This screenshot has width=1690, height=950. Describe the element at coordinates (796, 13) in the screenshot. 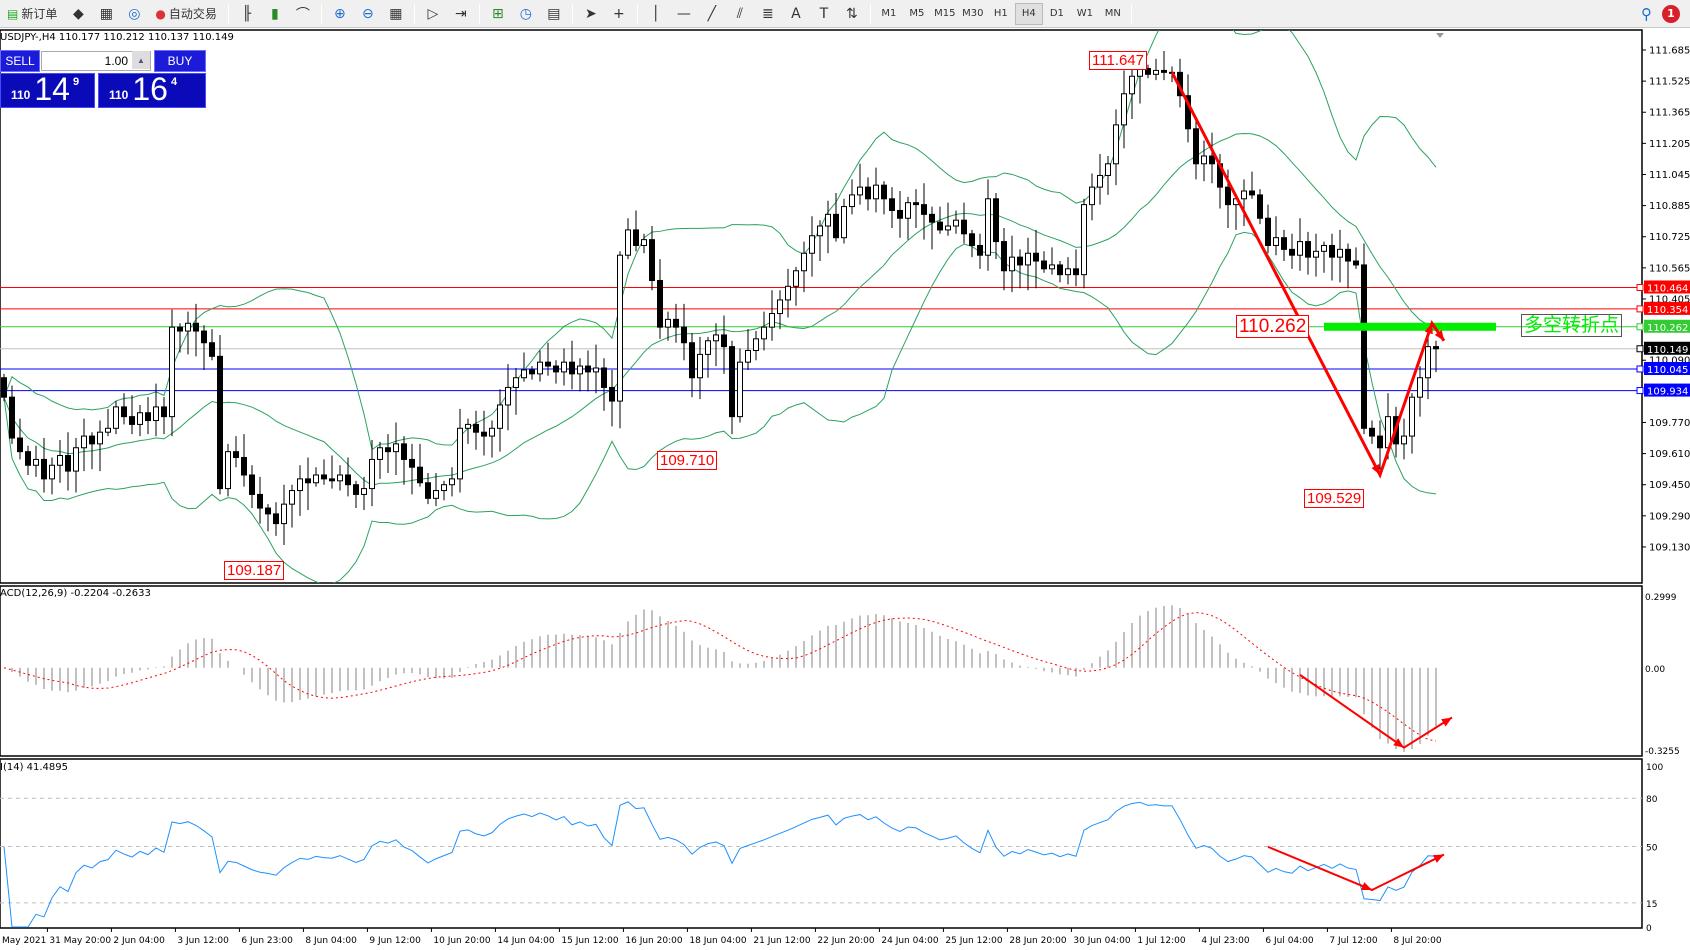

I see `text-icon: A` at that location.